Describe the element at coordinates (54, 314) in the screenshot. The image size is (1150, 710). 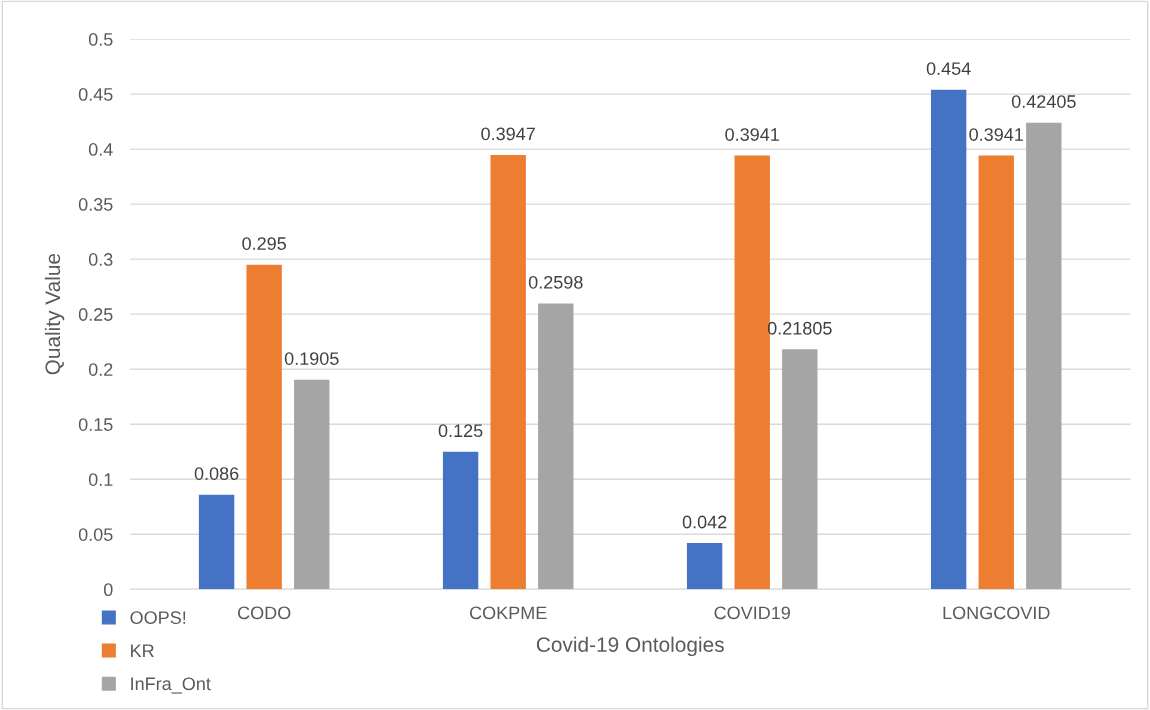
I see `y-axis-title: Quality Value` at that location.